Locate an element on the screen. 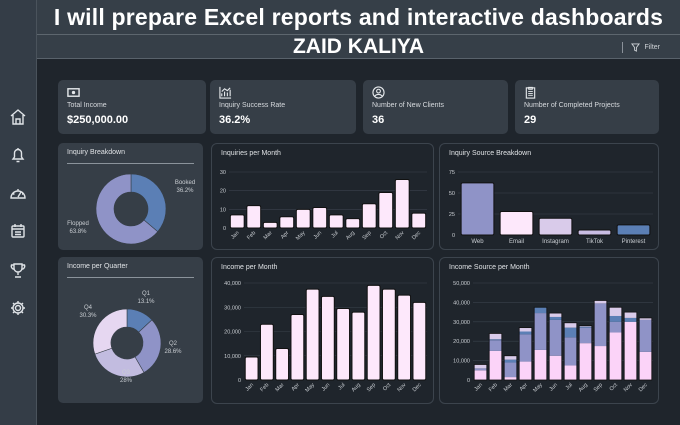  filter-label: Filter is located at coordinates (652, 47).